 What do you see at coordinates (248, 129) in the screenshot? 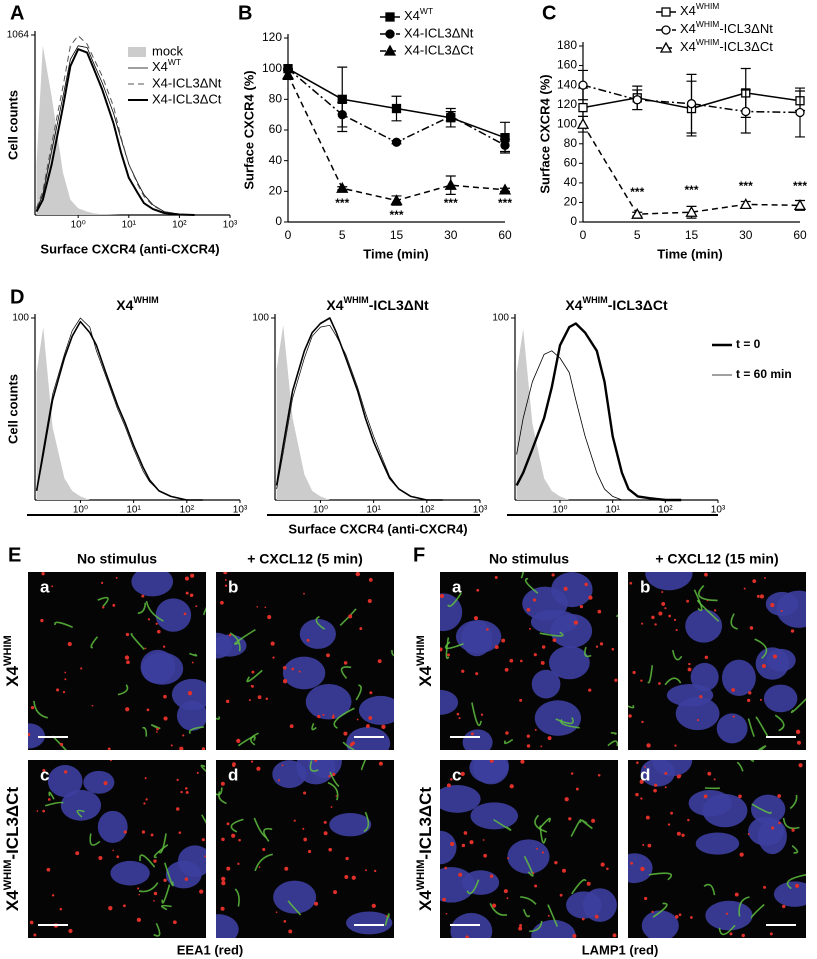
I see `y-axis-label: Surface CXCR4 (%)` at bounding box center [248, 129].